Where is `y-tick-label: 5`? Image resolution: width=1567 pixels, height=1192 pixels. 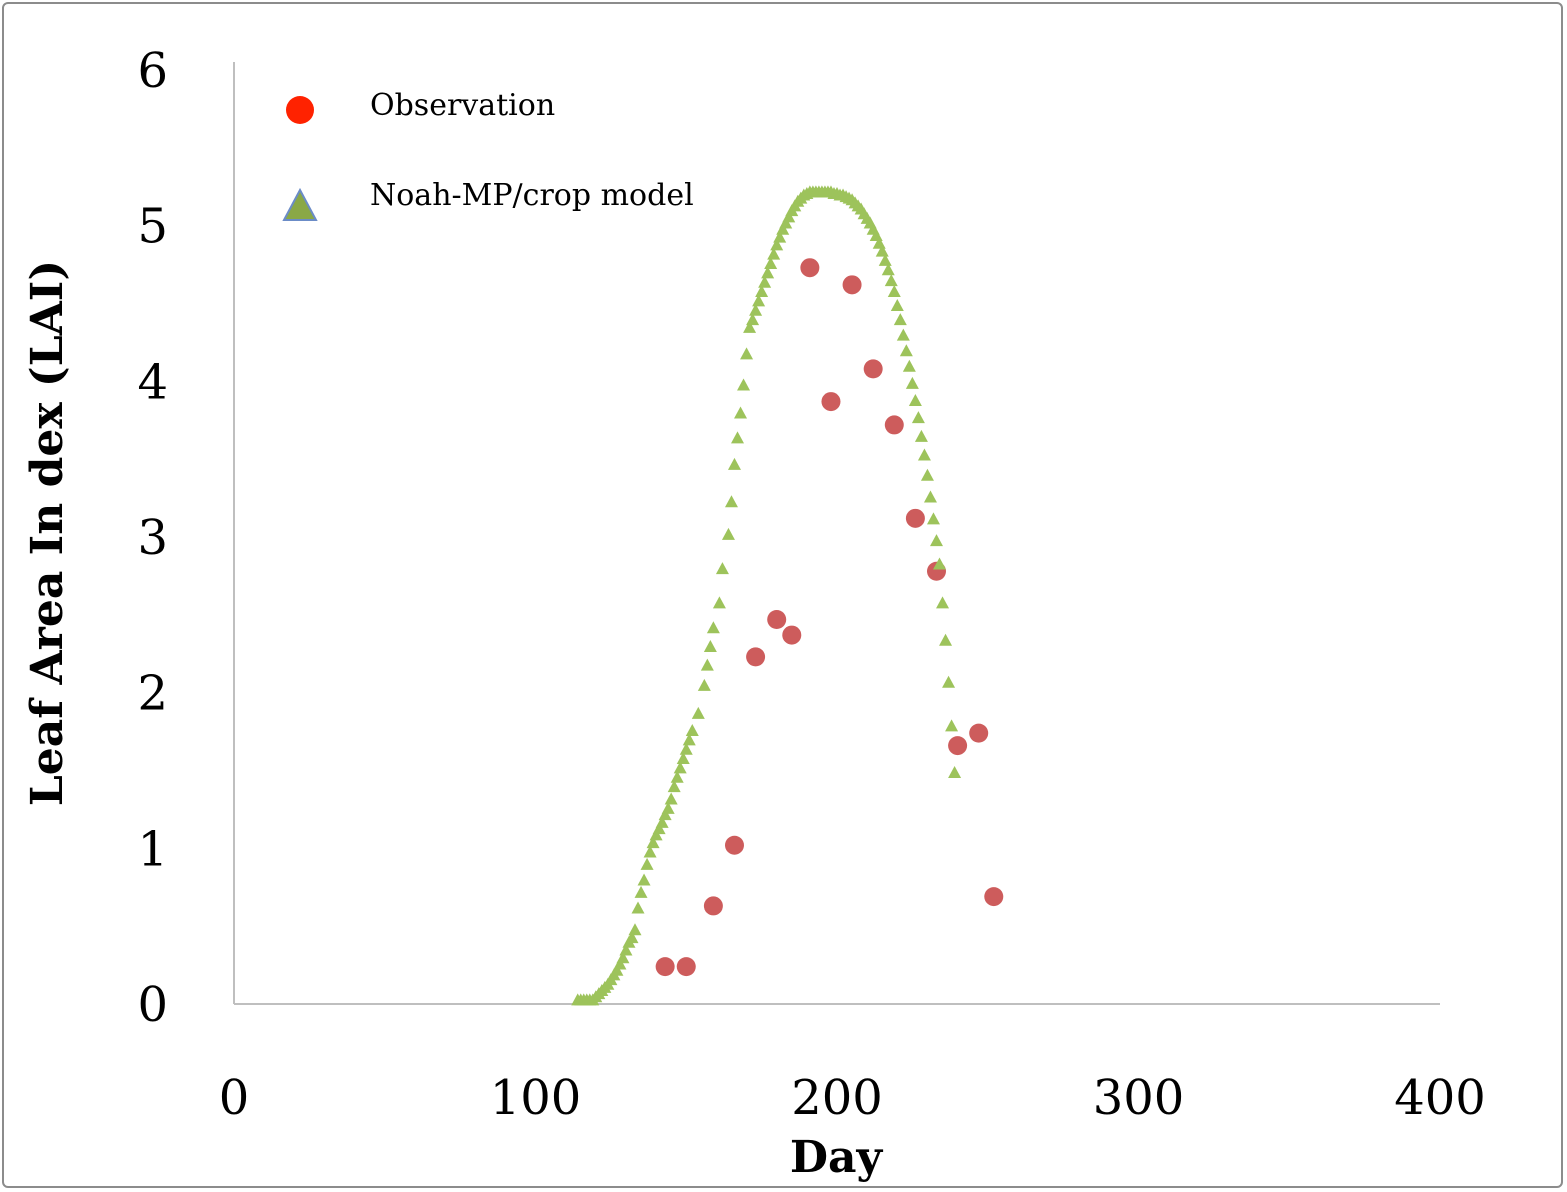
y-tick-label: 5 is located at coordinates (152, 227).